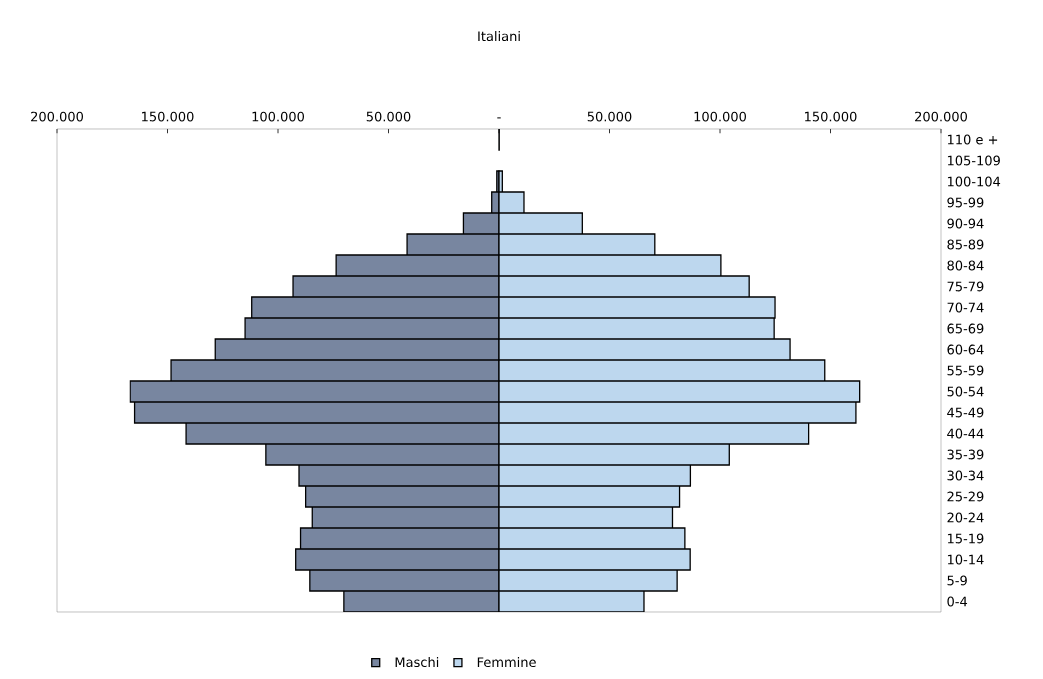  Describe the element at coordinates (417, 662) in the screenshot. I see `legend-label: Maschi` at that location.